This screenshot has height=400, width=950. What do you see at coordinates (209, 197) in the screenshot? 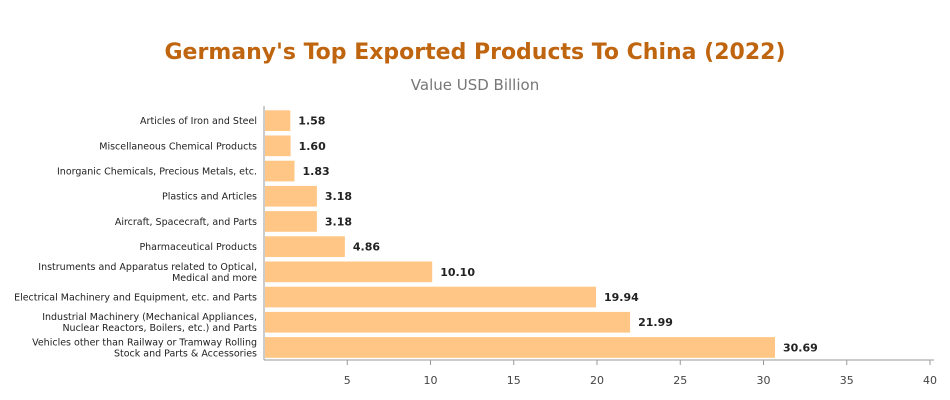
I see `category-label: Plastics and Articles` at bounding box center [209, 197].